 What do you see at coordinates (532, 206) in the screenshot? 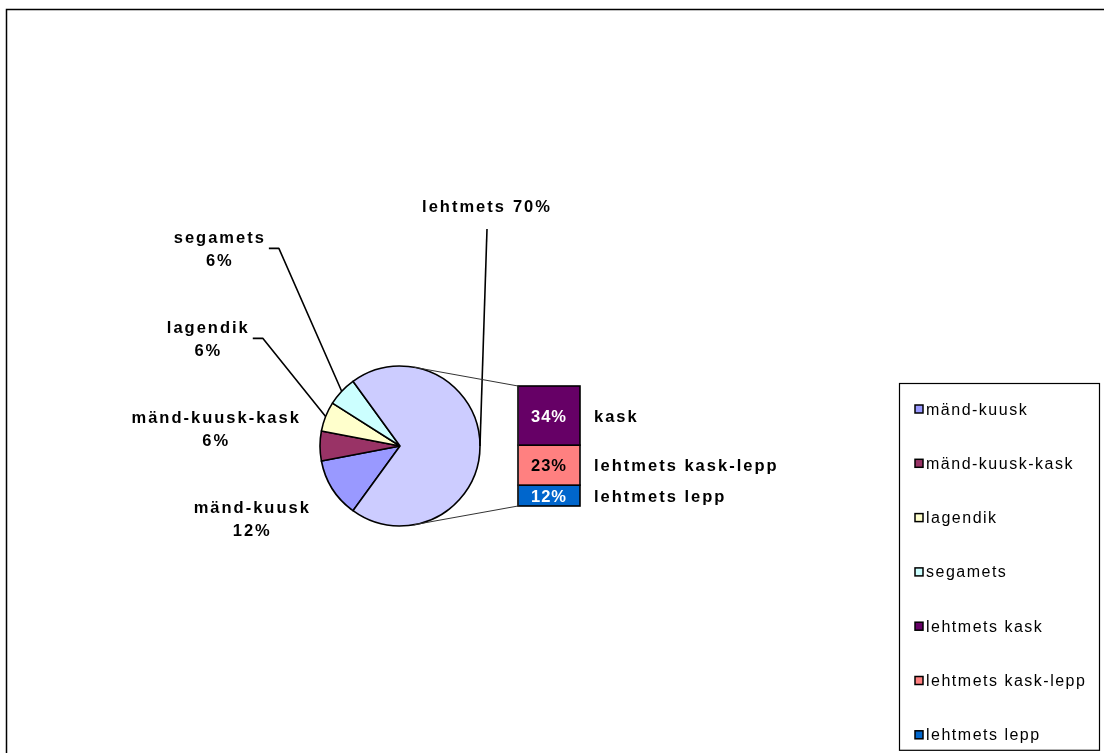
I see `data-label: 70%` at bounding box center [532, 206].